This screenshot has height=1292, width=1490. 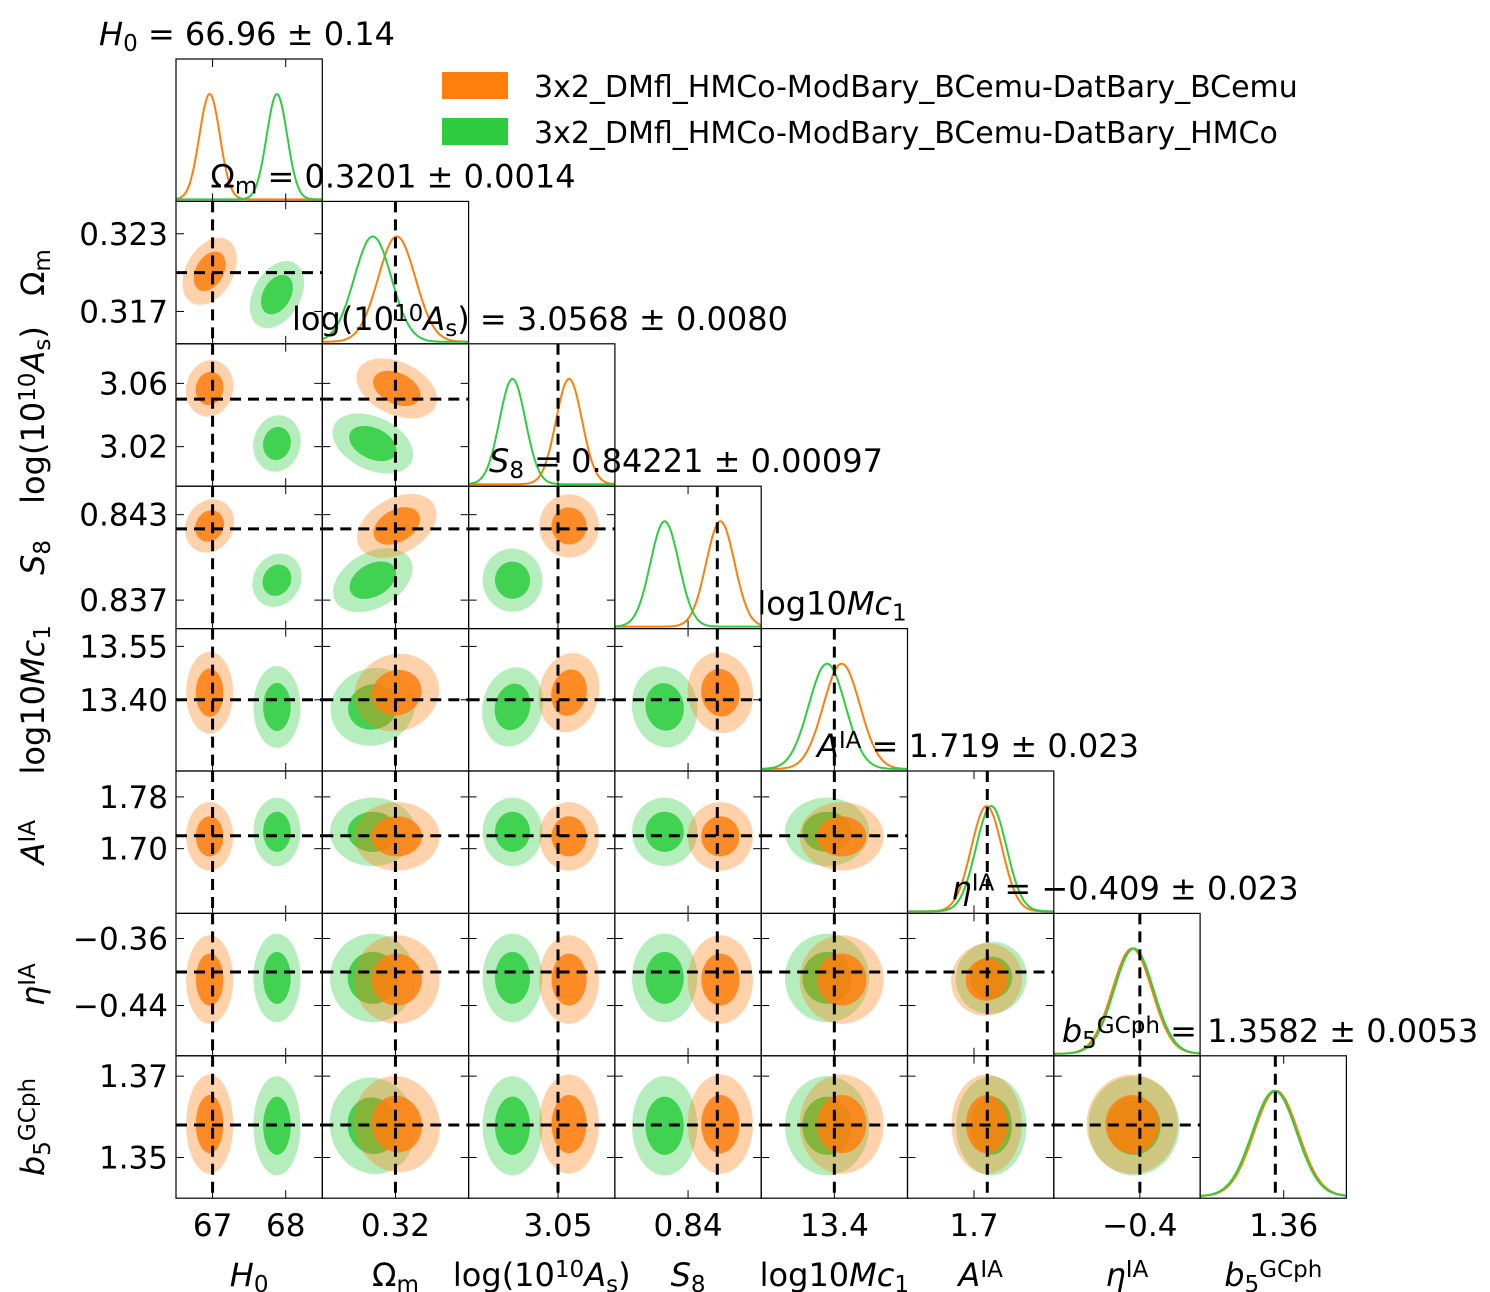 I want to click on y-tick-label-etaIA: −0.44, so click(x=120, y=1007).